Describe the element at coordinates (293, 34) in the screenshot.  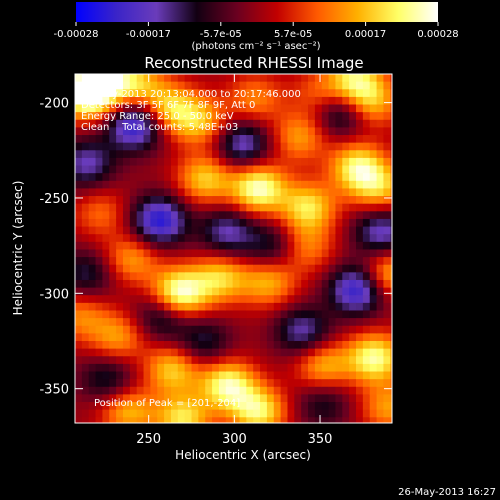
I see `colorbar-tick-label: 5.7e-05` at that location.